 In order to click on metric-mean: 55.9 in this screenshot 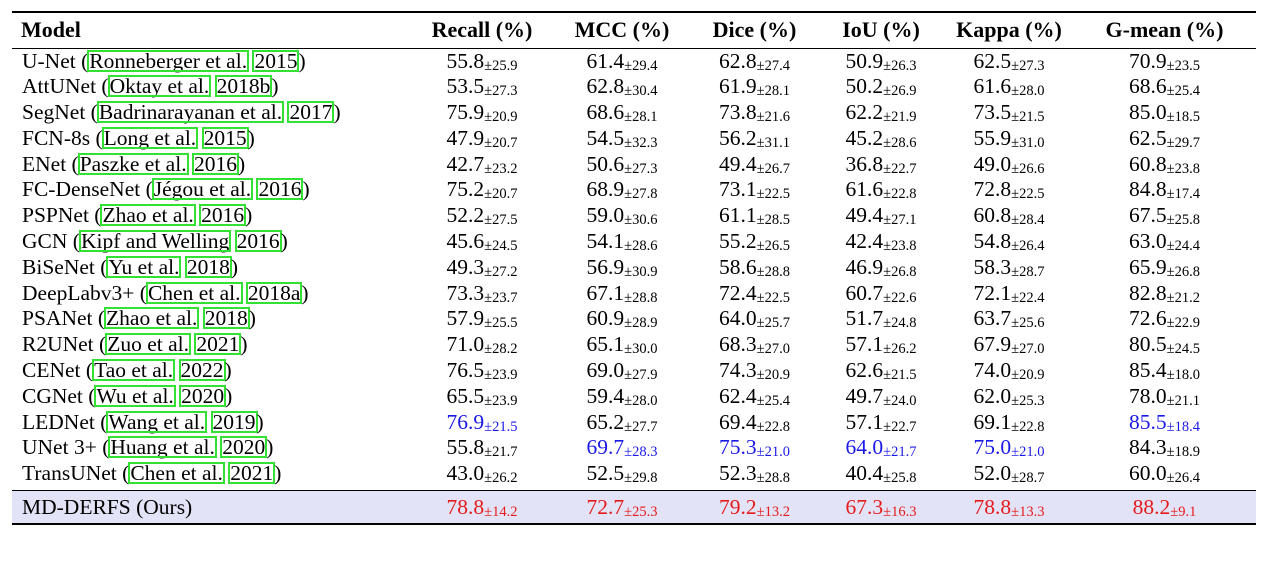, I will do `click(992, 137)`.